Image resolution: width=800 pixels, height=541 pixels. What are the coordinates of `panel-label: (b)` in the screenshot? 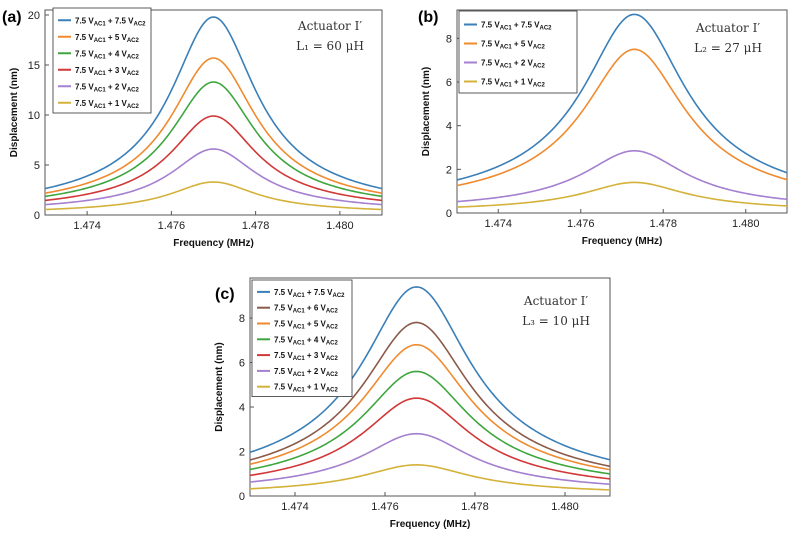 It's located at (428, 17).